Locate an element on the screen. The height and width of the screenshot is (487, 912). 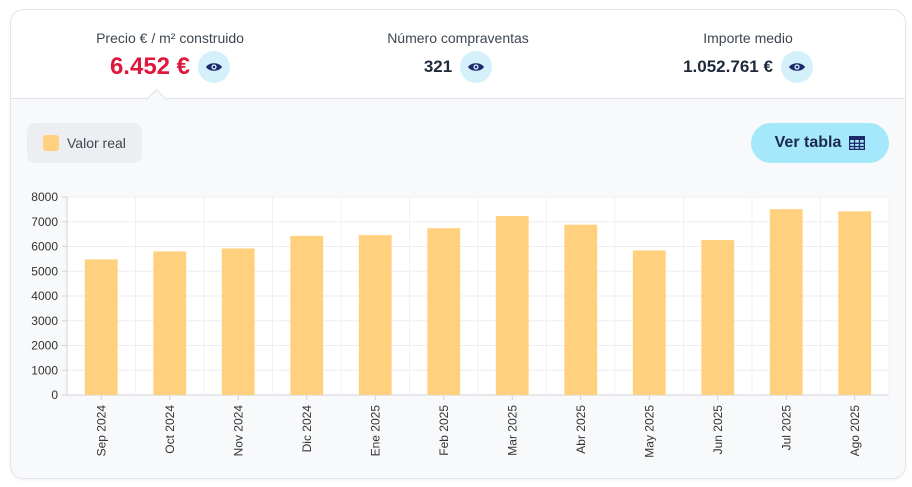
y-tick-label: 6000 is located at coordinates (44, 247).